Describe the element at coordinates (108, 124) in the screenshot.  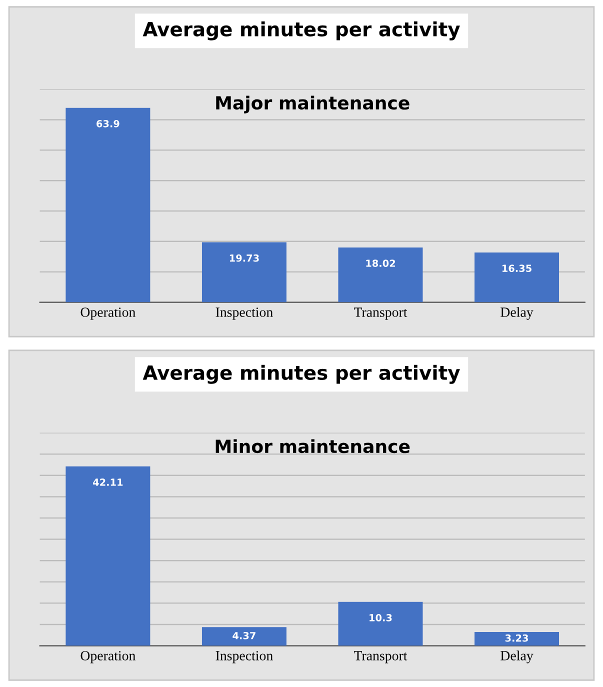
I see `data-label: 63.9` at that location.